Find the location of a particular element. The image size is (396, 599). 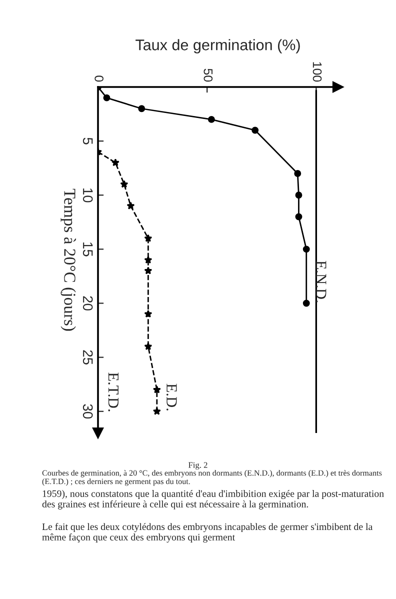

y-axis-title: Temps à 20°C (jours) is located at coordinates (68, 259).